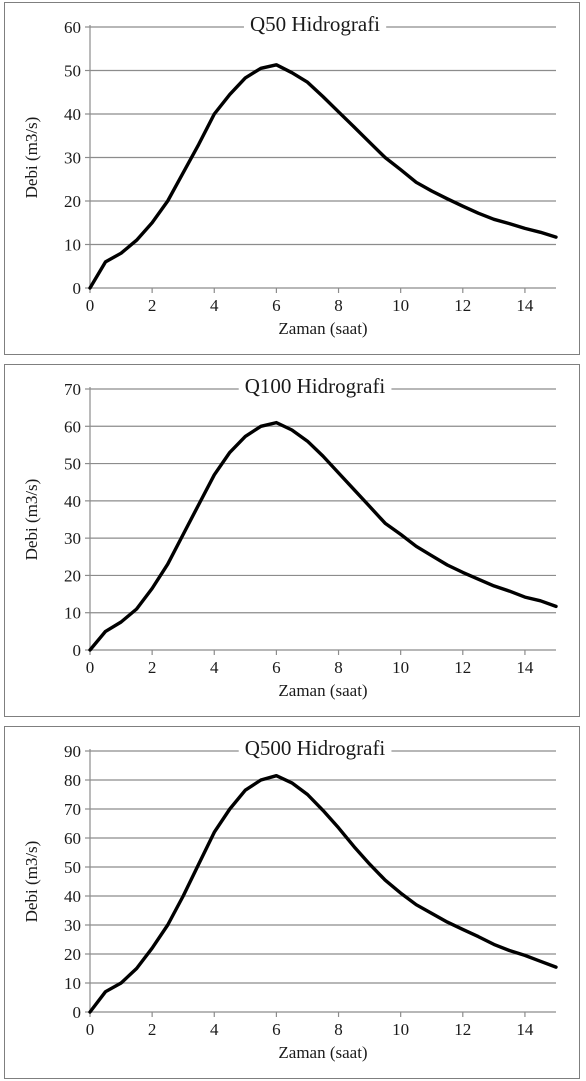 This screenshot has width=586, height=1081. I want to click on chart-title: Q50 Hidrografi, so click(315, 24).